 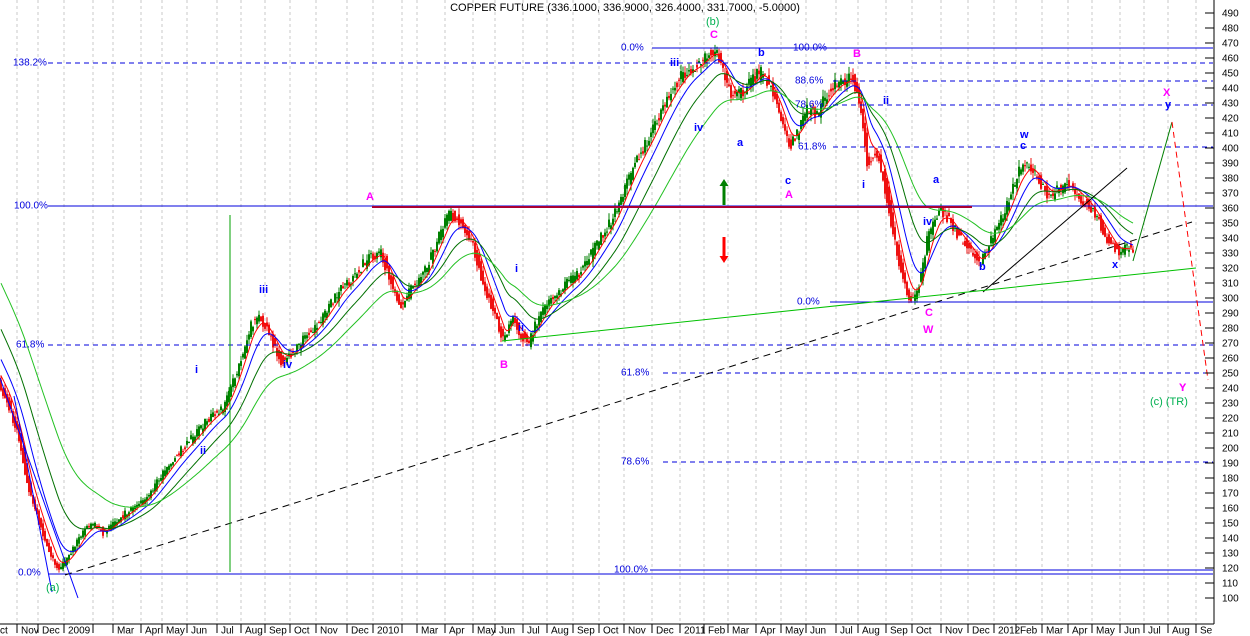 What do you see at coordinates (1169, 402) in the screenshot?
I see `svg-text: (c) (TR)` at bounding box center [1169, 402].